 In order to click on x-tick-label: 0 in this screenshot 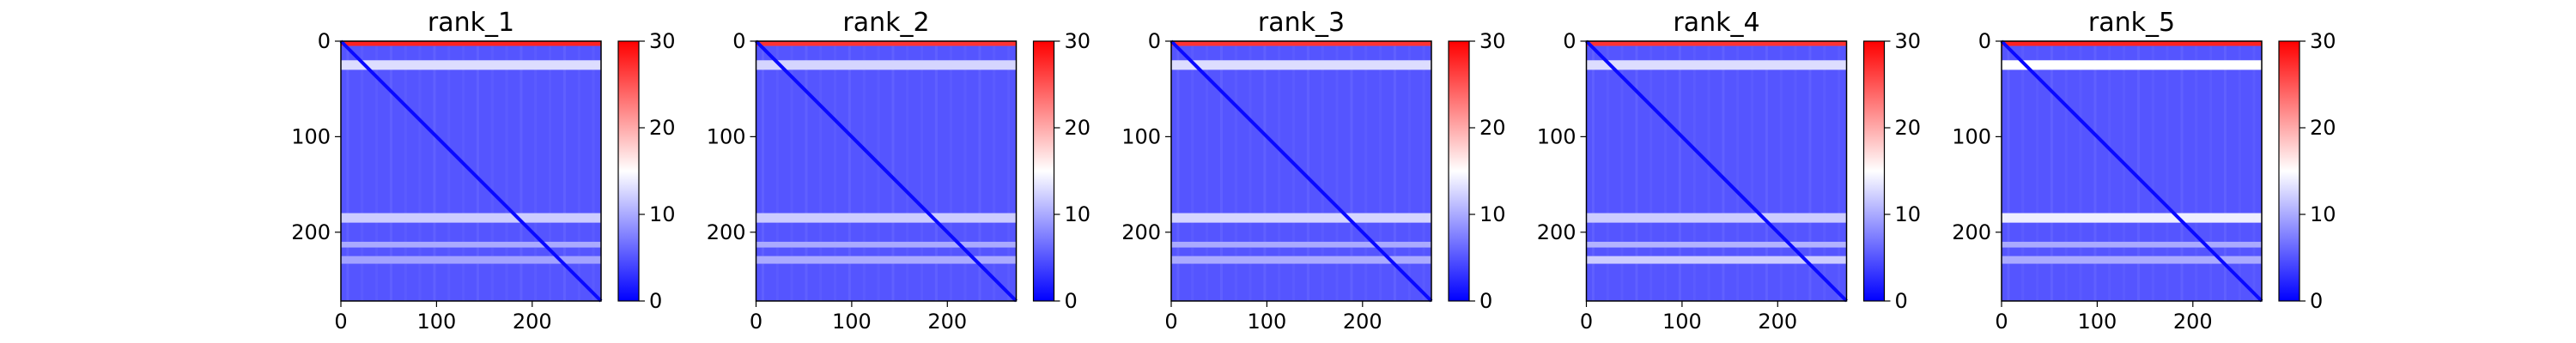, I will do `click(2002, 322)`.